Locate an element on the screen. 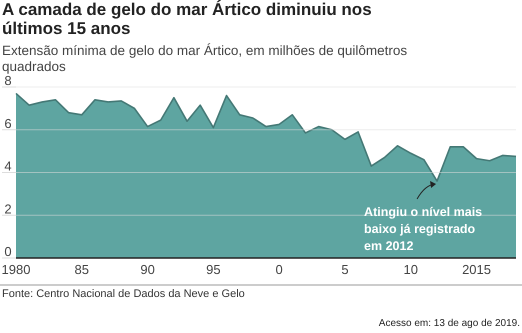 The image size is (522, 333). text: Acesso em: 13 de ago de 2019. is located at coordinates (449, 323).